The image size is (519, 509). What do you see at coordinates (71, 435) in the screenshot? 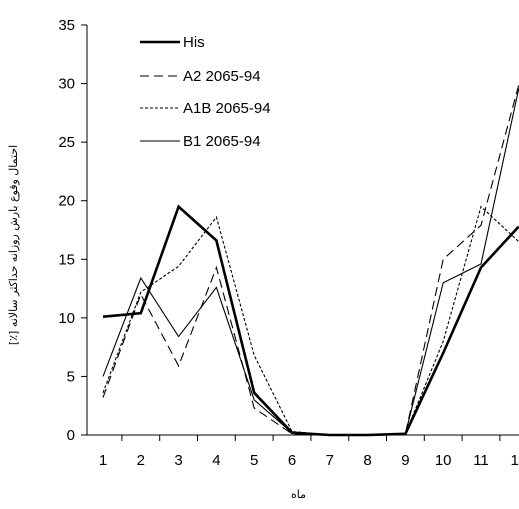
I see `y-tick-label: 0` at bounding box center [71, 435].